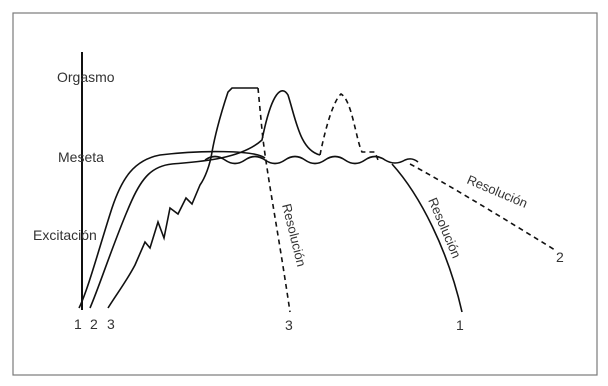  Describe the element at coordinates (274, 200) in the screenshot. I see `curve-3-resolution` at that location.